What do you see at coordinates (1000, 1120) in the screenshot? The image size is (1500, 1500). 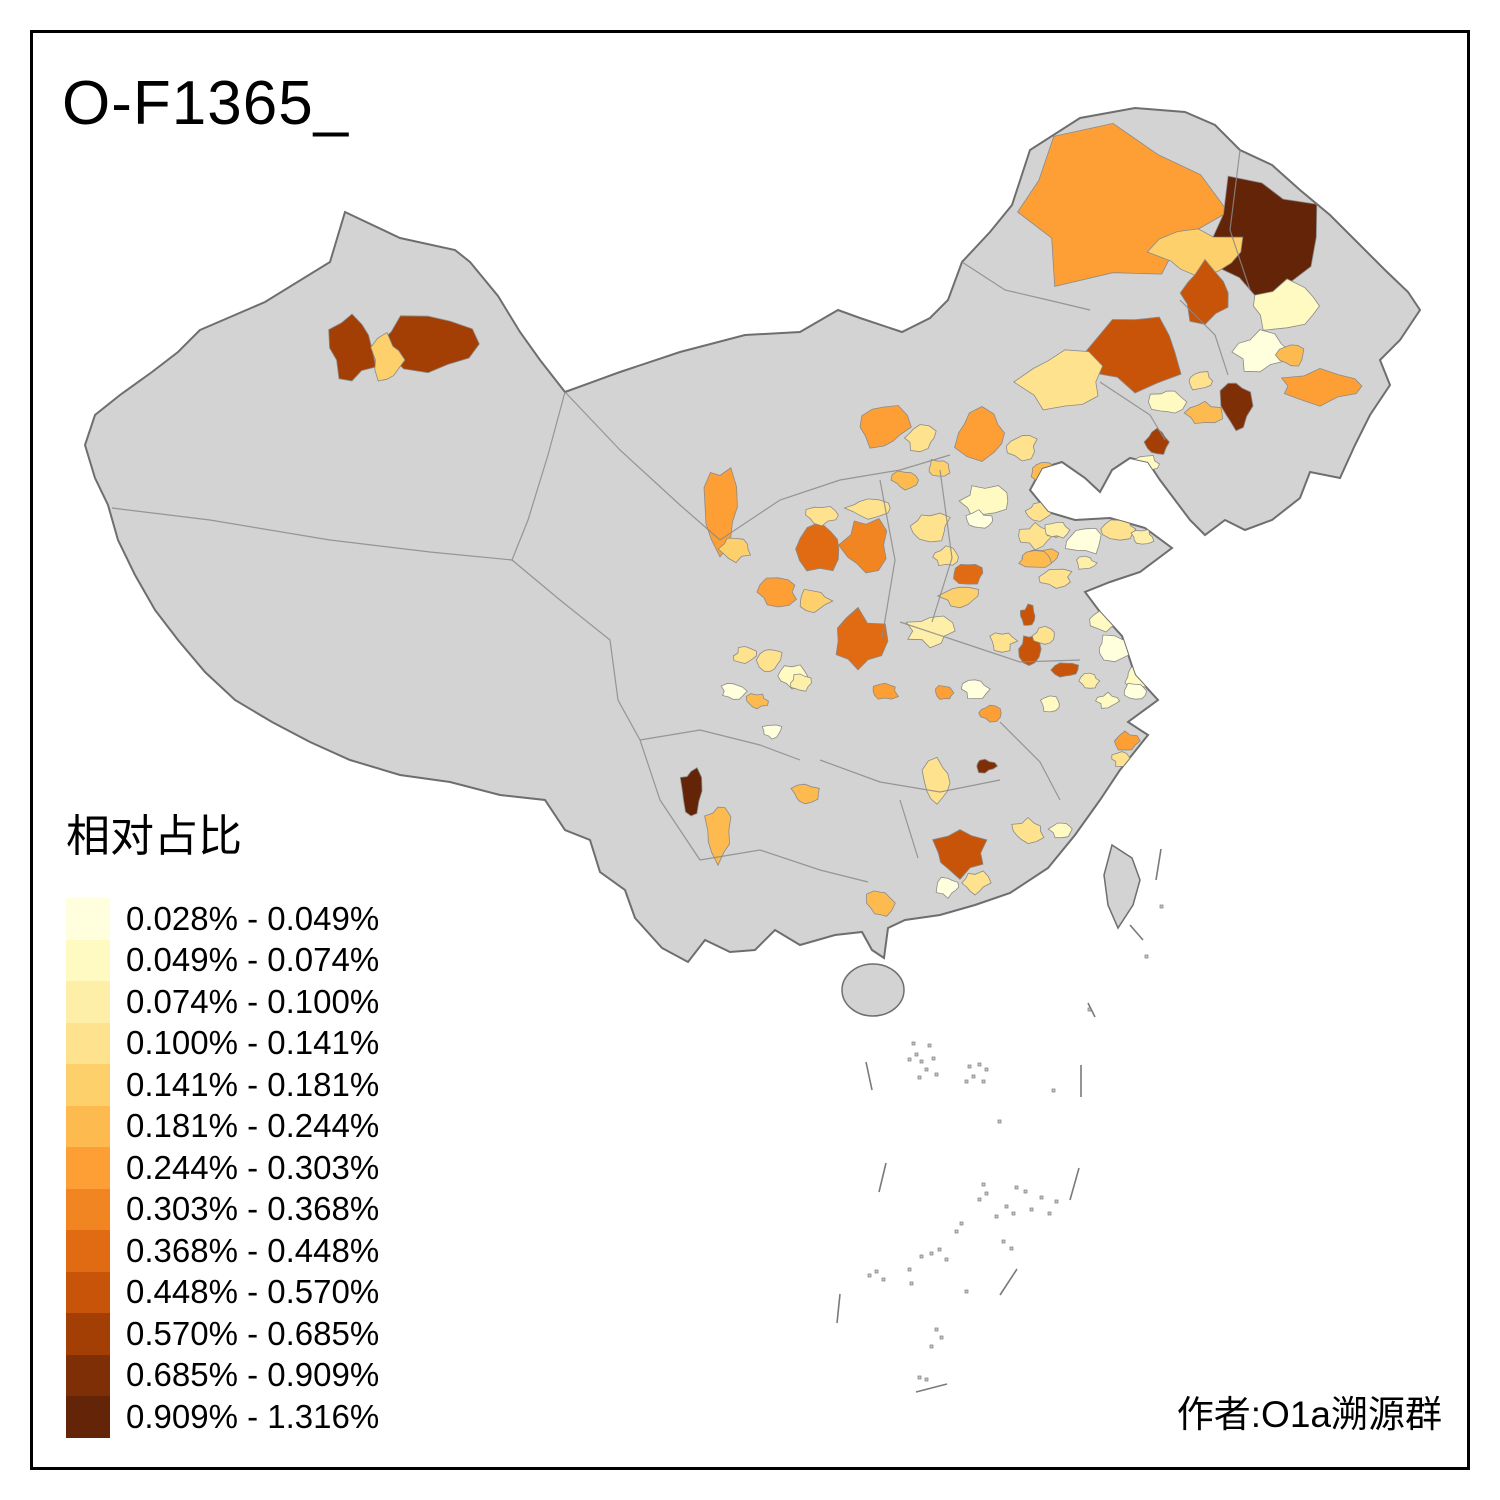 I see `south-china-sea-islands` at bounding box center [1000, 1120].